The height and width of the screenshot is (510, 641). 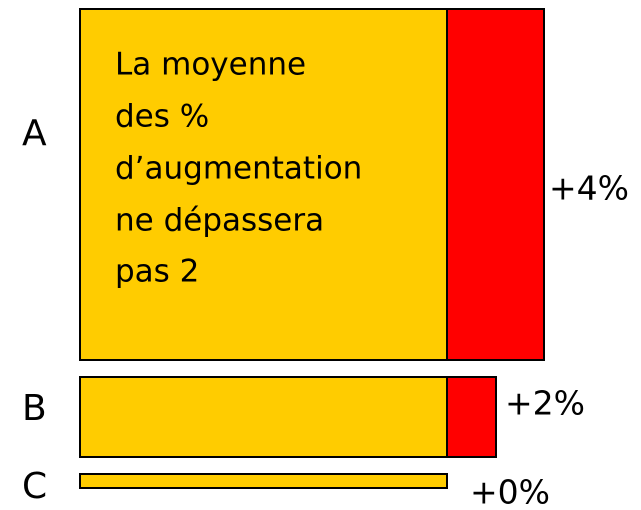 What do you see at coordinates (34, 133) in the screenshot?
I see `row-label: A` at bounding box center [34, 133].